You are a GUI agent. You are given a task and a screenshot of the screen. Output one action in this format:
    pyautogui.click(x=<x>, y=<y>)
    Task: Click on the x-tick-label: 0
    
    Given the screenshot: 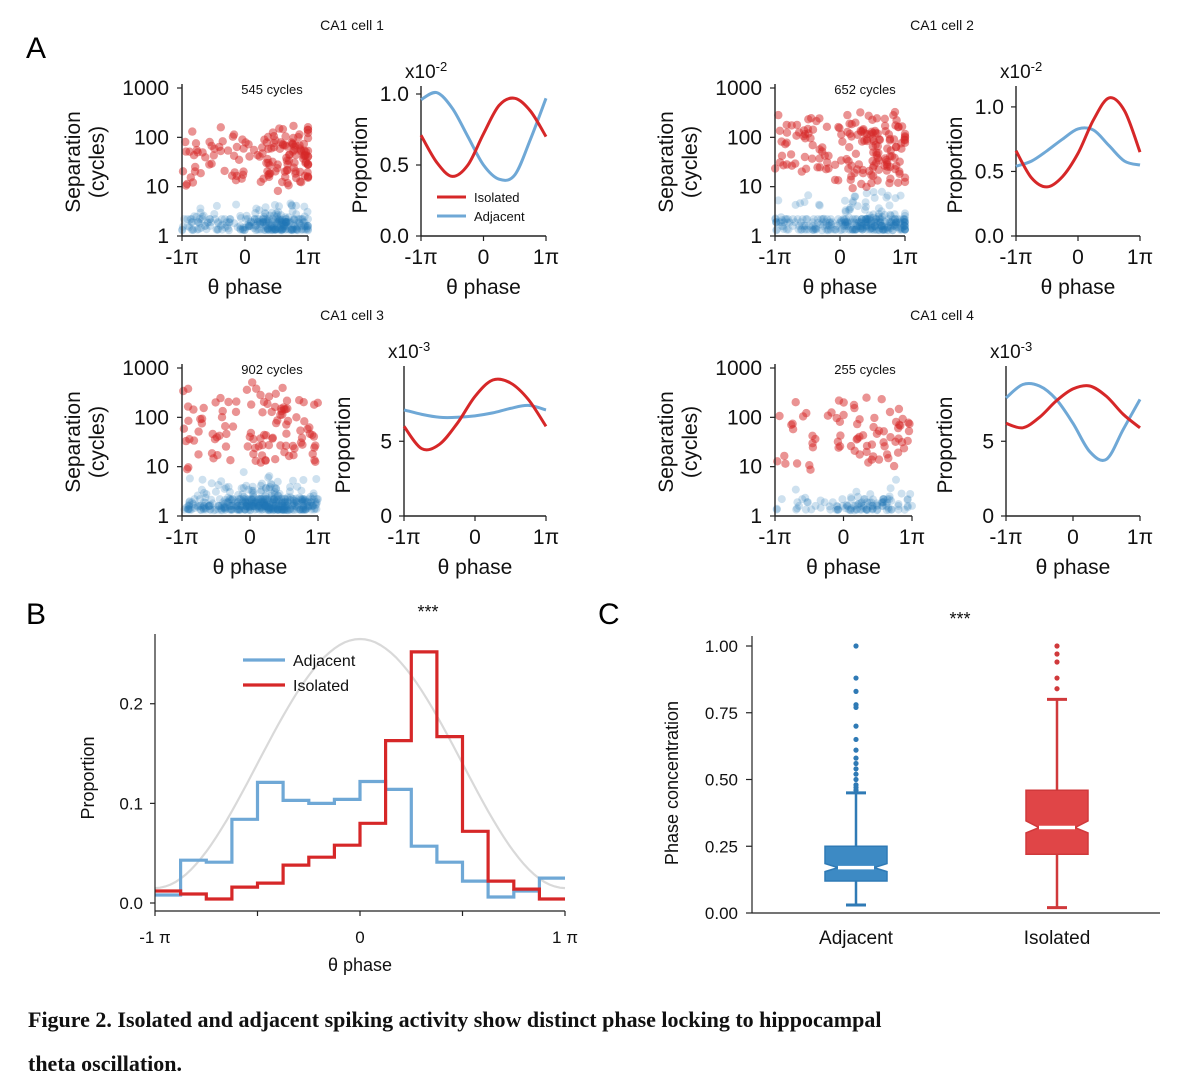 What is the action you would take?
    pyautogui.click(x=475, y=537)
    